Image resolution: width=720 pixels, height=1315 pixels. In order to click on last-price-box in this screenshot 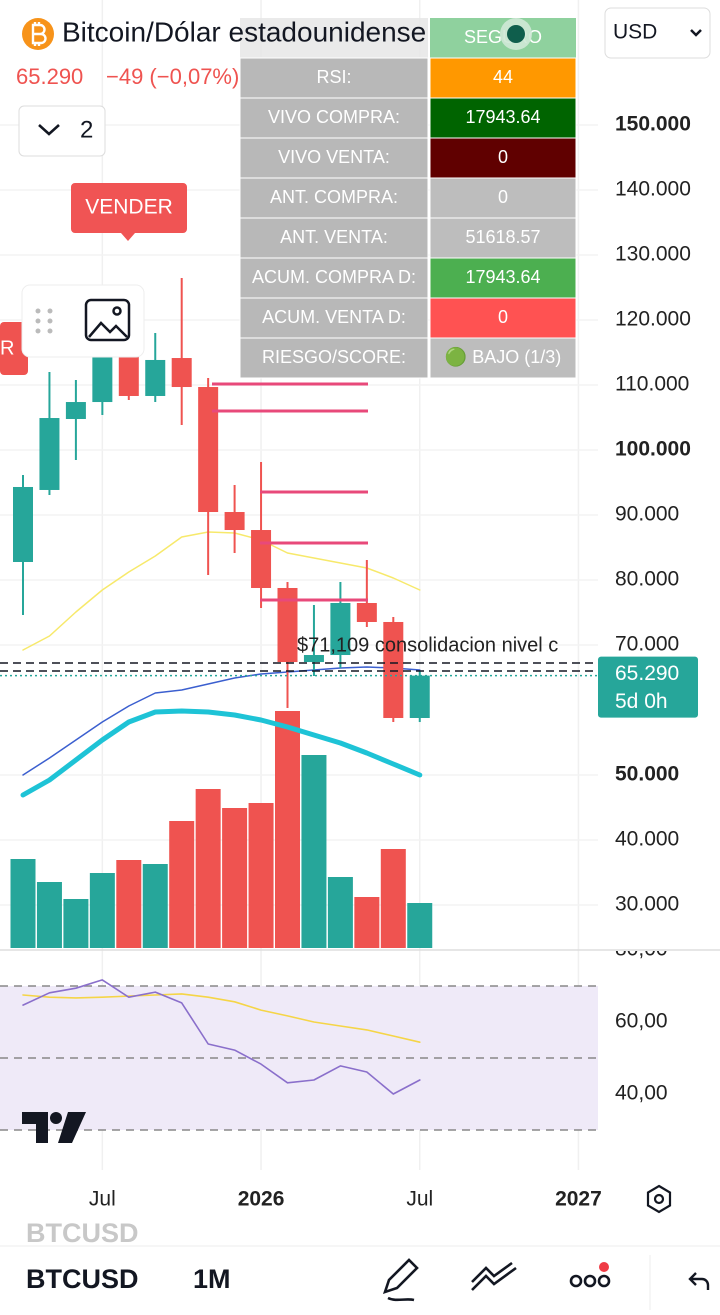, I will do `click(648, 687)`.